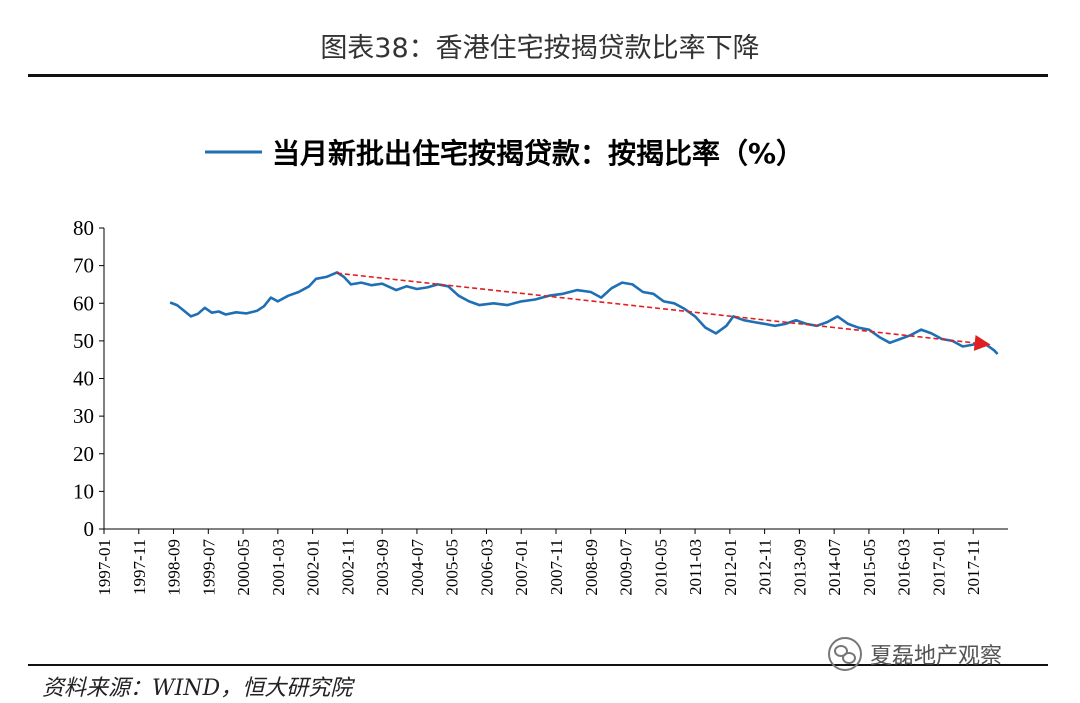  What do you see at coordinates (382, 567) in the screenshot?
I see `x-tick-label: 2003-09` at bounding box center [382, 567].